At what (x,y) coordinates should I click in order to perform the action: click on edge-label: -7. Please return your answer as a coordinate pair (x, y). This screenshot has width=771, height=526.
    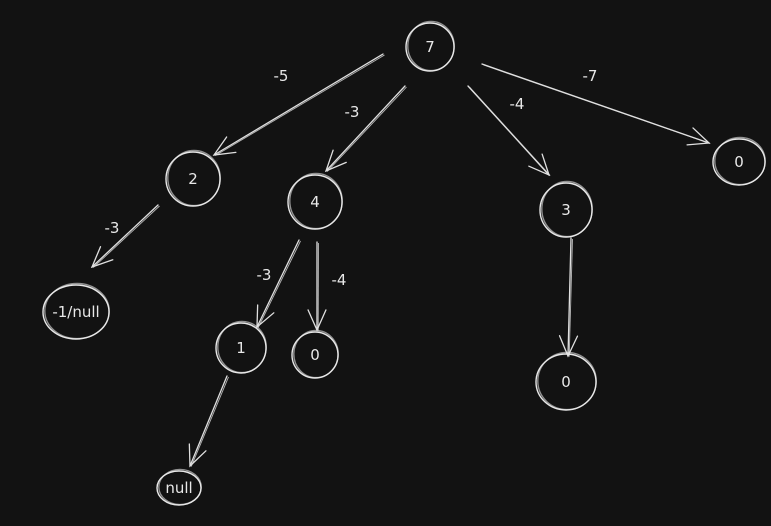
    Looking at the image, I should click on (590, 76).